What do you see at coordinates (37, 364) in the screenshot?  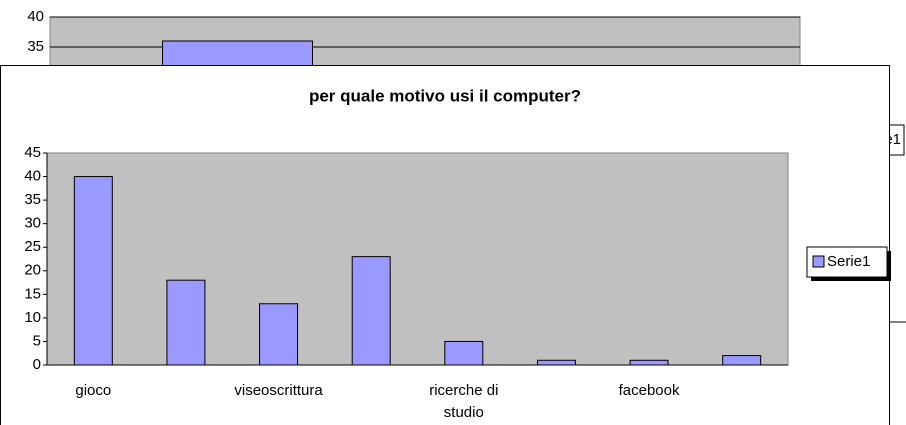 I see `y-tick-label: 0` at bounding box center [37, 364].